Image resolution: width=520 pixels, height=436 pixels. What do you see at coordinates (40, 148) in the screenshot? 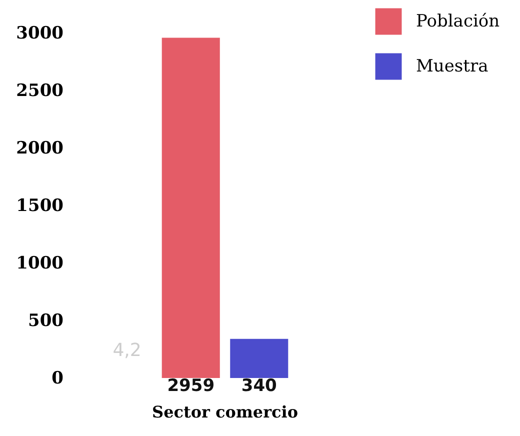
I see `y-tick-label: 2000` at bounding box center [40, 148].